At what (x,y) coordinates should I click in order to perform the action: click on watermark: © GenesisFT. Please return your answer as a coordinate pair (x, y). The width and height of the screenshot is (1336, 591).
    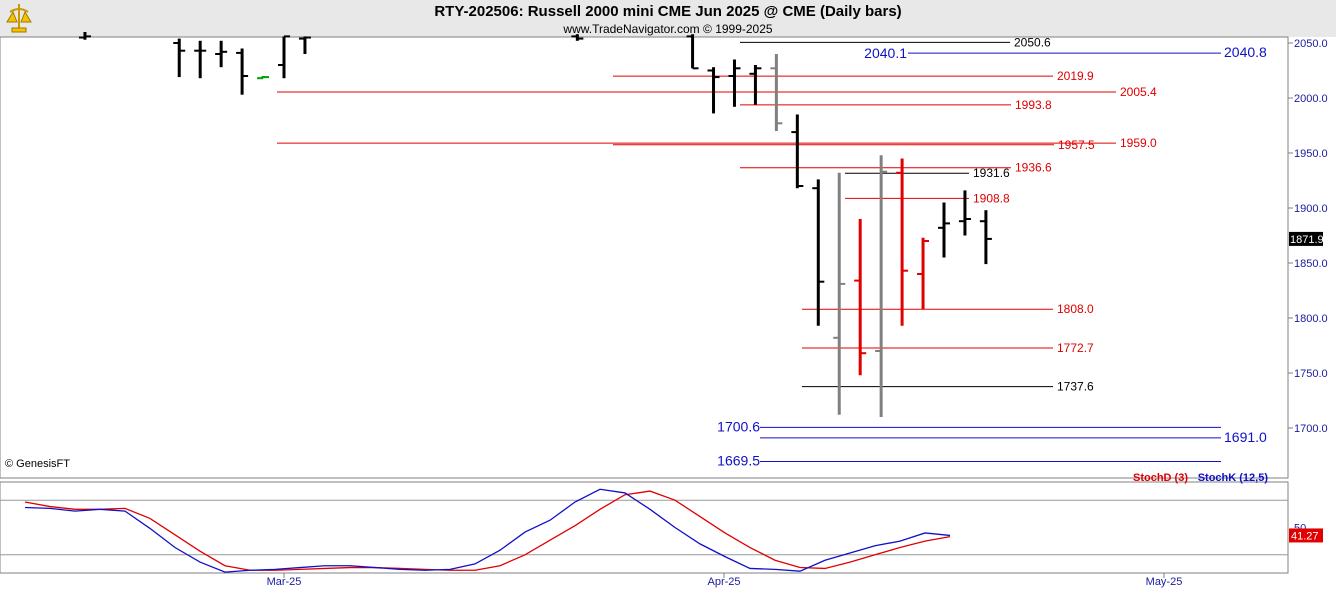
    Looking at the image, I should click on (37, 464).